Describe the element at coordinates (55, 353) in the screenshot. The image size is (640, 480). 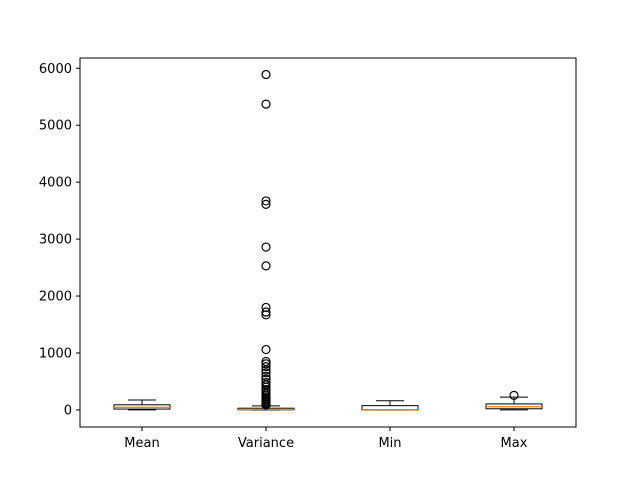
I see `y-tick-label: 1000` at that location.